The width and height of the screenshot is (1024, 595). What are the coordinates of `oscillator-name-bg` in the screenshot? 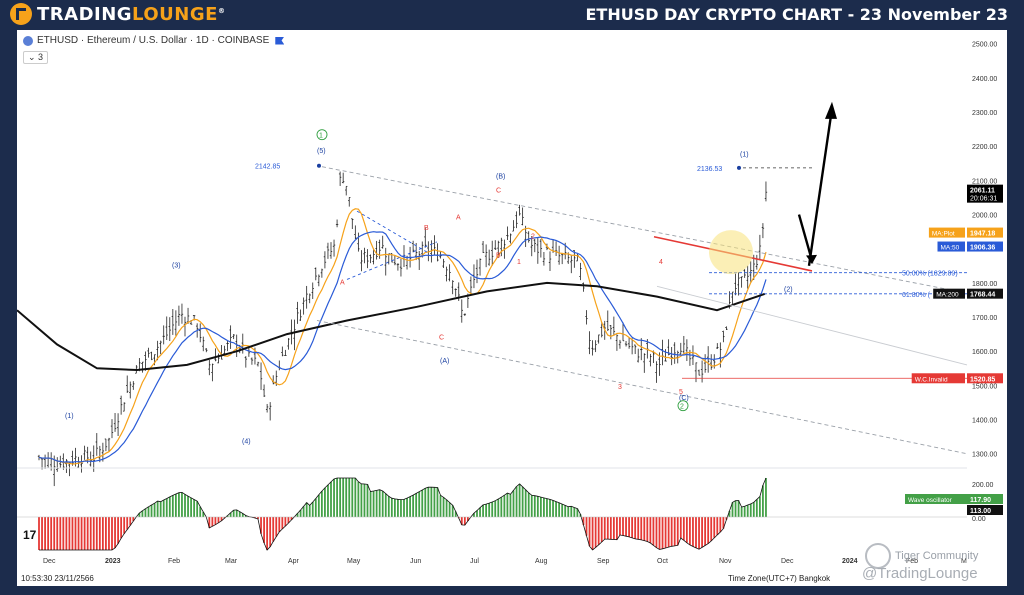 It's located at (936, 499).